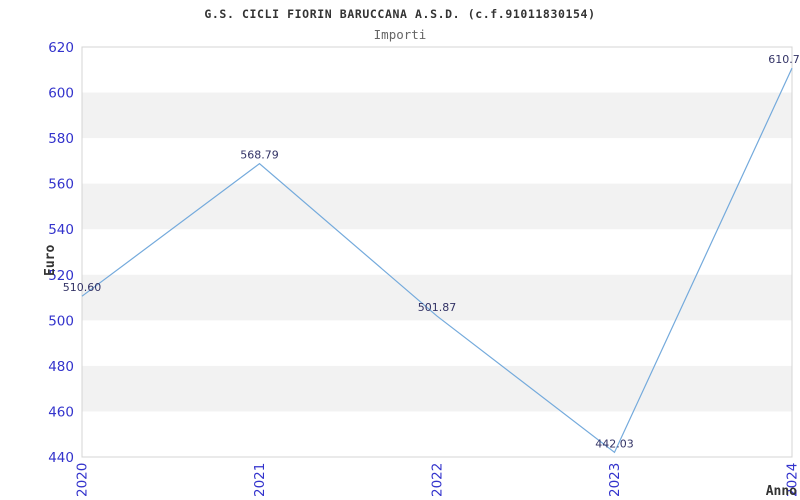  Describe the element at coordinates (781, 491) in the screenshot. I see `x-axis-title: Anno` at that location.